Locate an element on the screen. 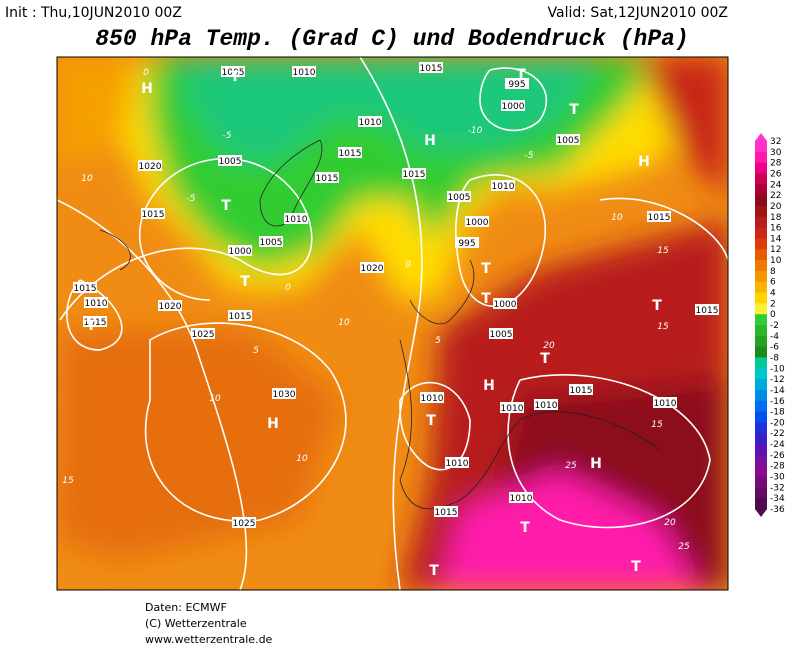 The width and height of the screenshot is (790, 648). footer-line: (C) Wetterzentrale is located at coordinates (196, 623).